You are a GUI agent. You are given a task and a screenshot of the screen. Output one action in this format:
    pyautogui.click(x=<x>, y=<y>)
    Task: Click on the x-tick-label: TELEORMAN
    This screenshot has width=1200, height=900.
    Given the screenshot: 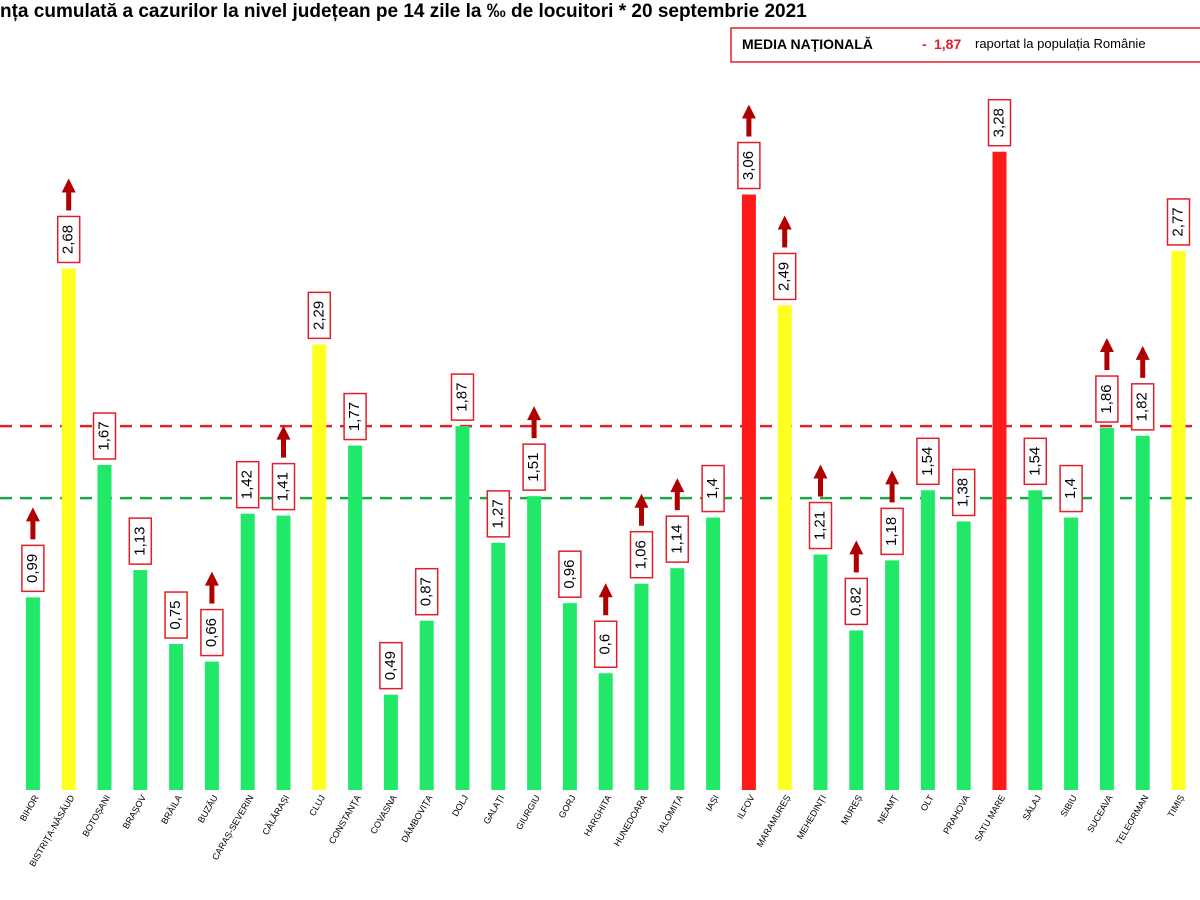 What is the action you would take?
    pyautogui.click(x=1132, y=820)
    